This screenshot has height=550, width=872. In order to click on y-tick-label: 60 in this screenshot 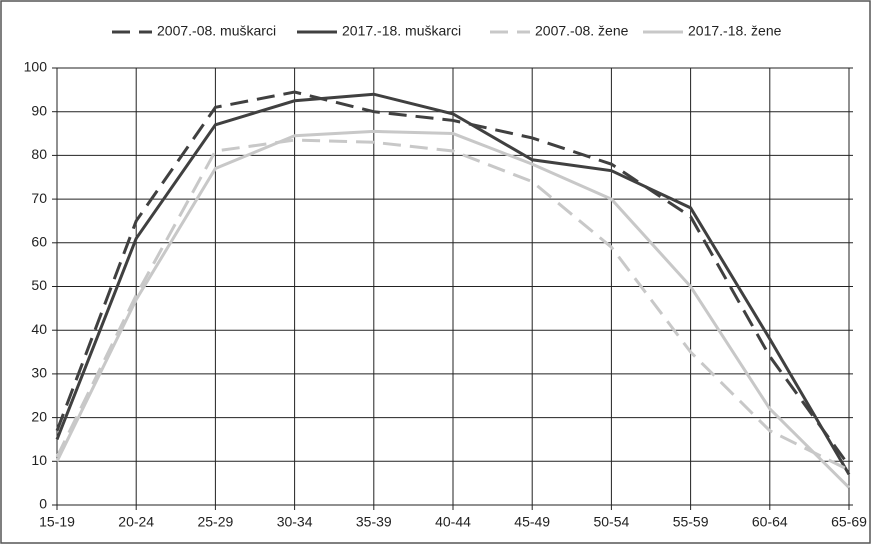, I will do `click(39, 242)`.